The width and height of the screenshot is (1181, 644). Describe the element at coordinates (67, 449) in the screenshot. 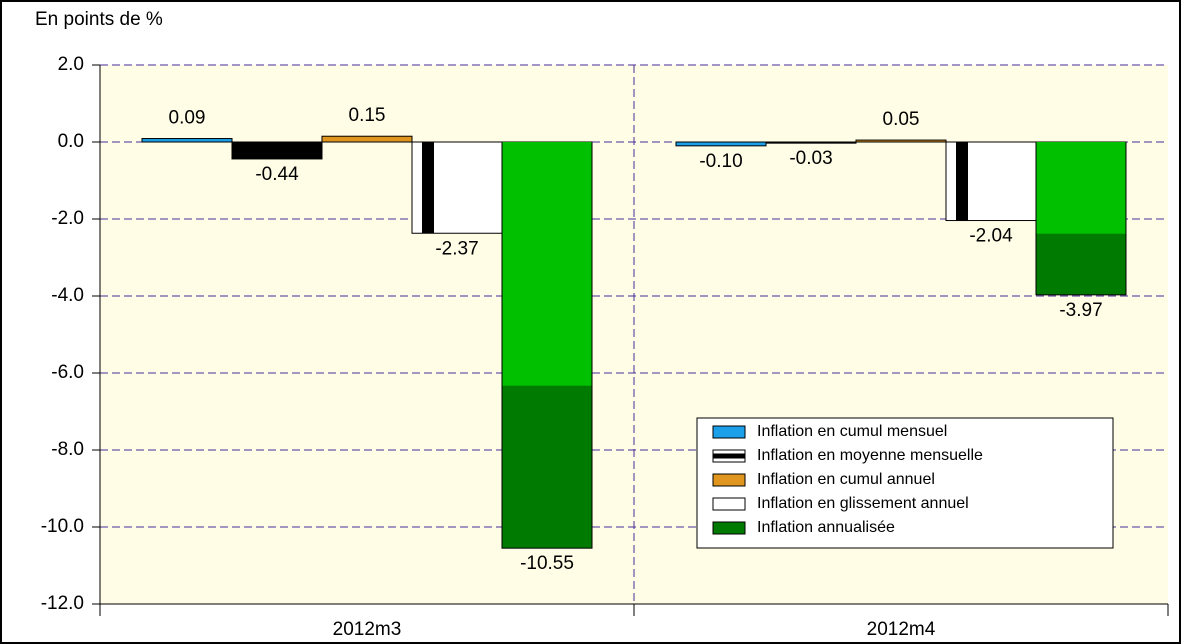

I see `y-tick-label: -8.0` at that location.